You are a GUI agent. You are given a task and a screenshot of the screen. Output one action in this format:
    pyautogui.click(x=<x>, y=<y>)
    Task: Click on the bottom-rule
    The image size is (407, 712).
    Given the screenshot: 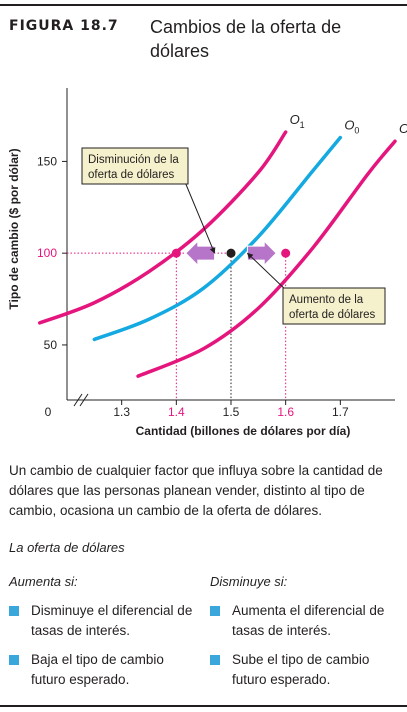 What is the action you would take?
    pyautogui.click(x=203, y=706)
    